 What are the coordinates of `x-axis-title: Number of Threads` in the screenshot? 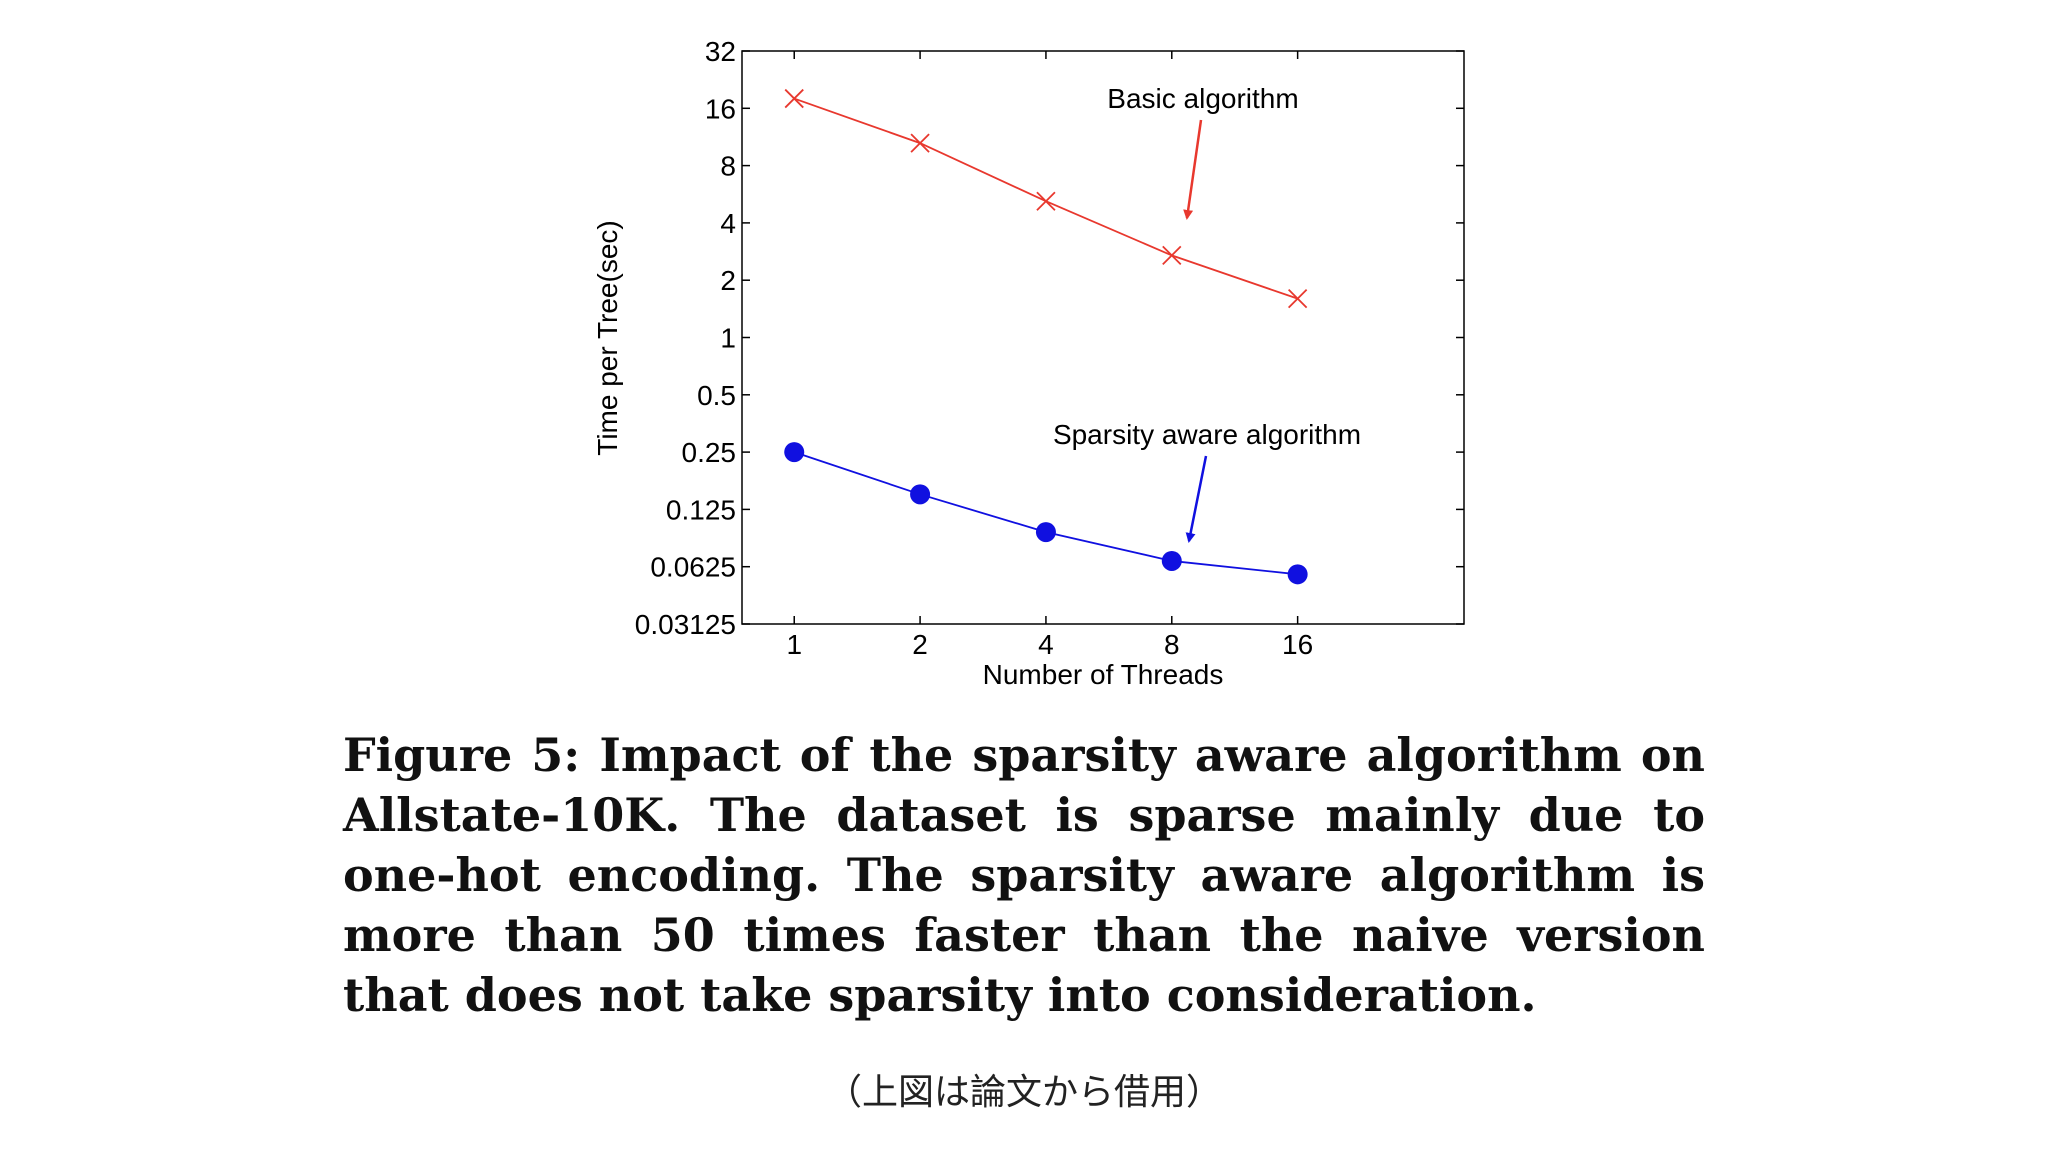 It's located at (1103, 674).